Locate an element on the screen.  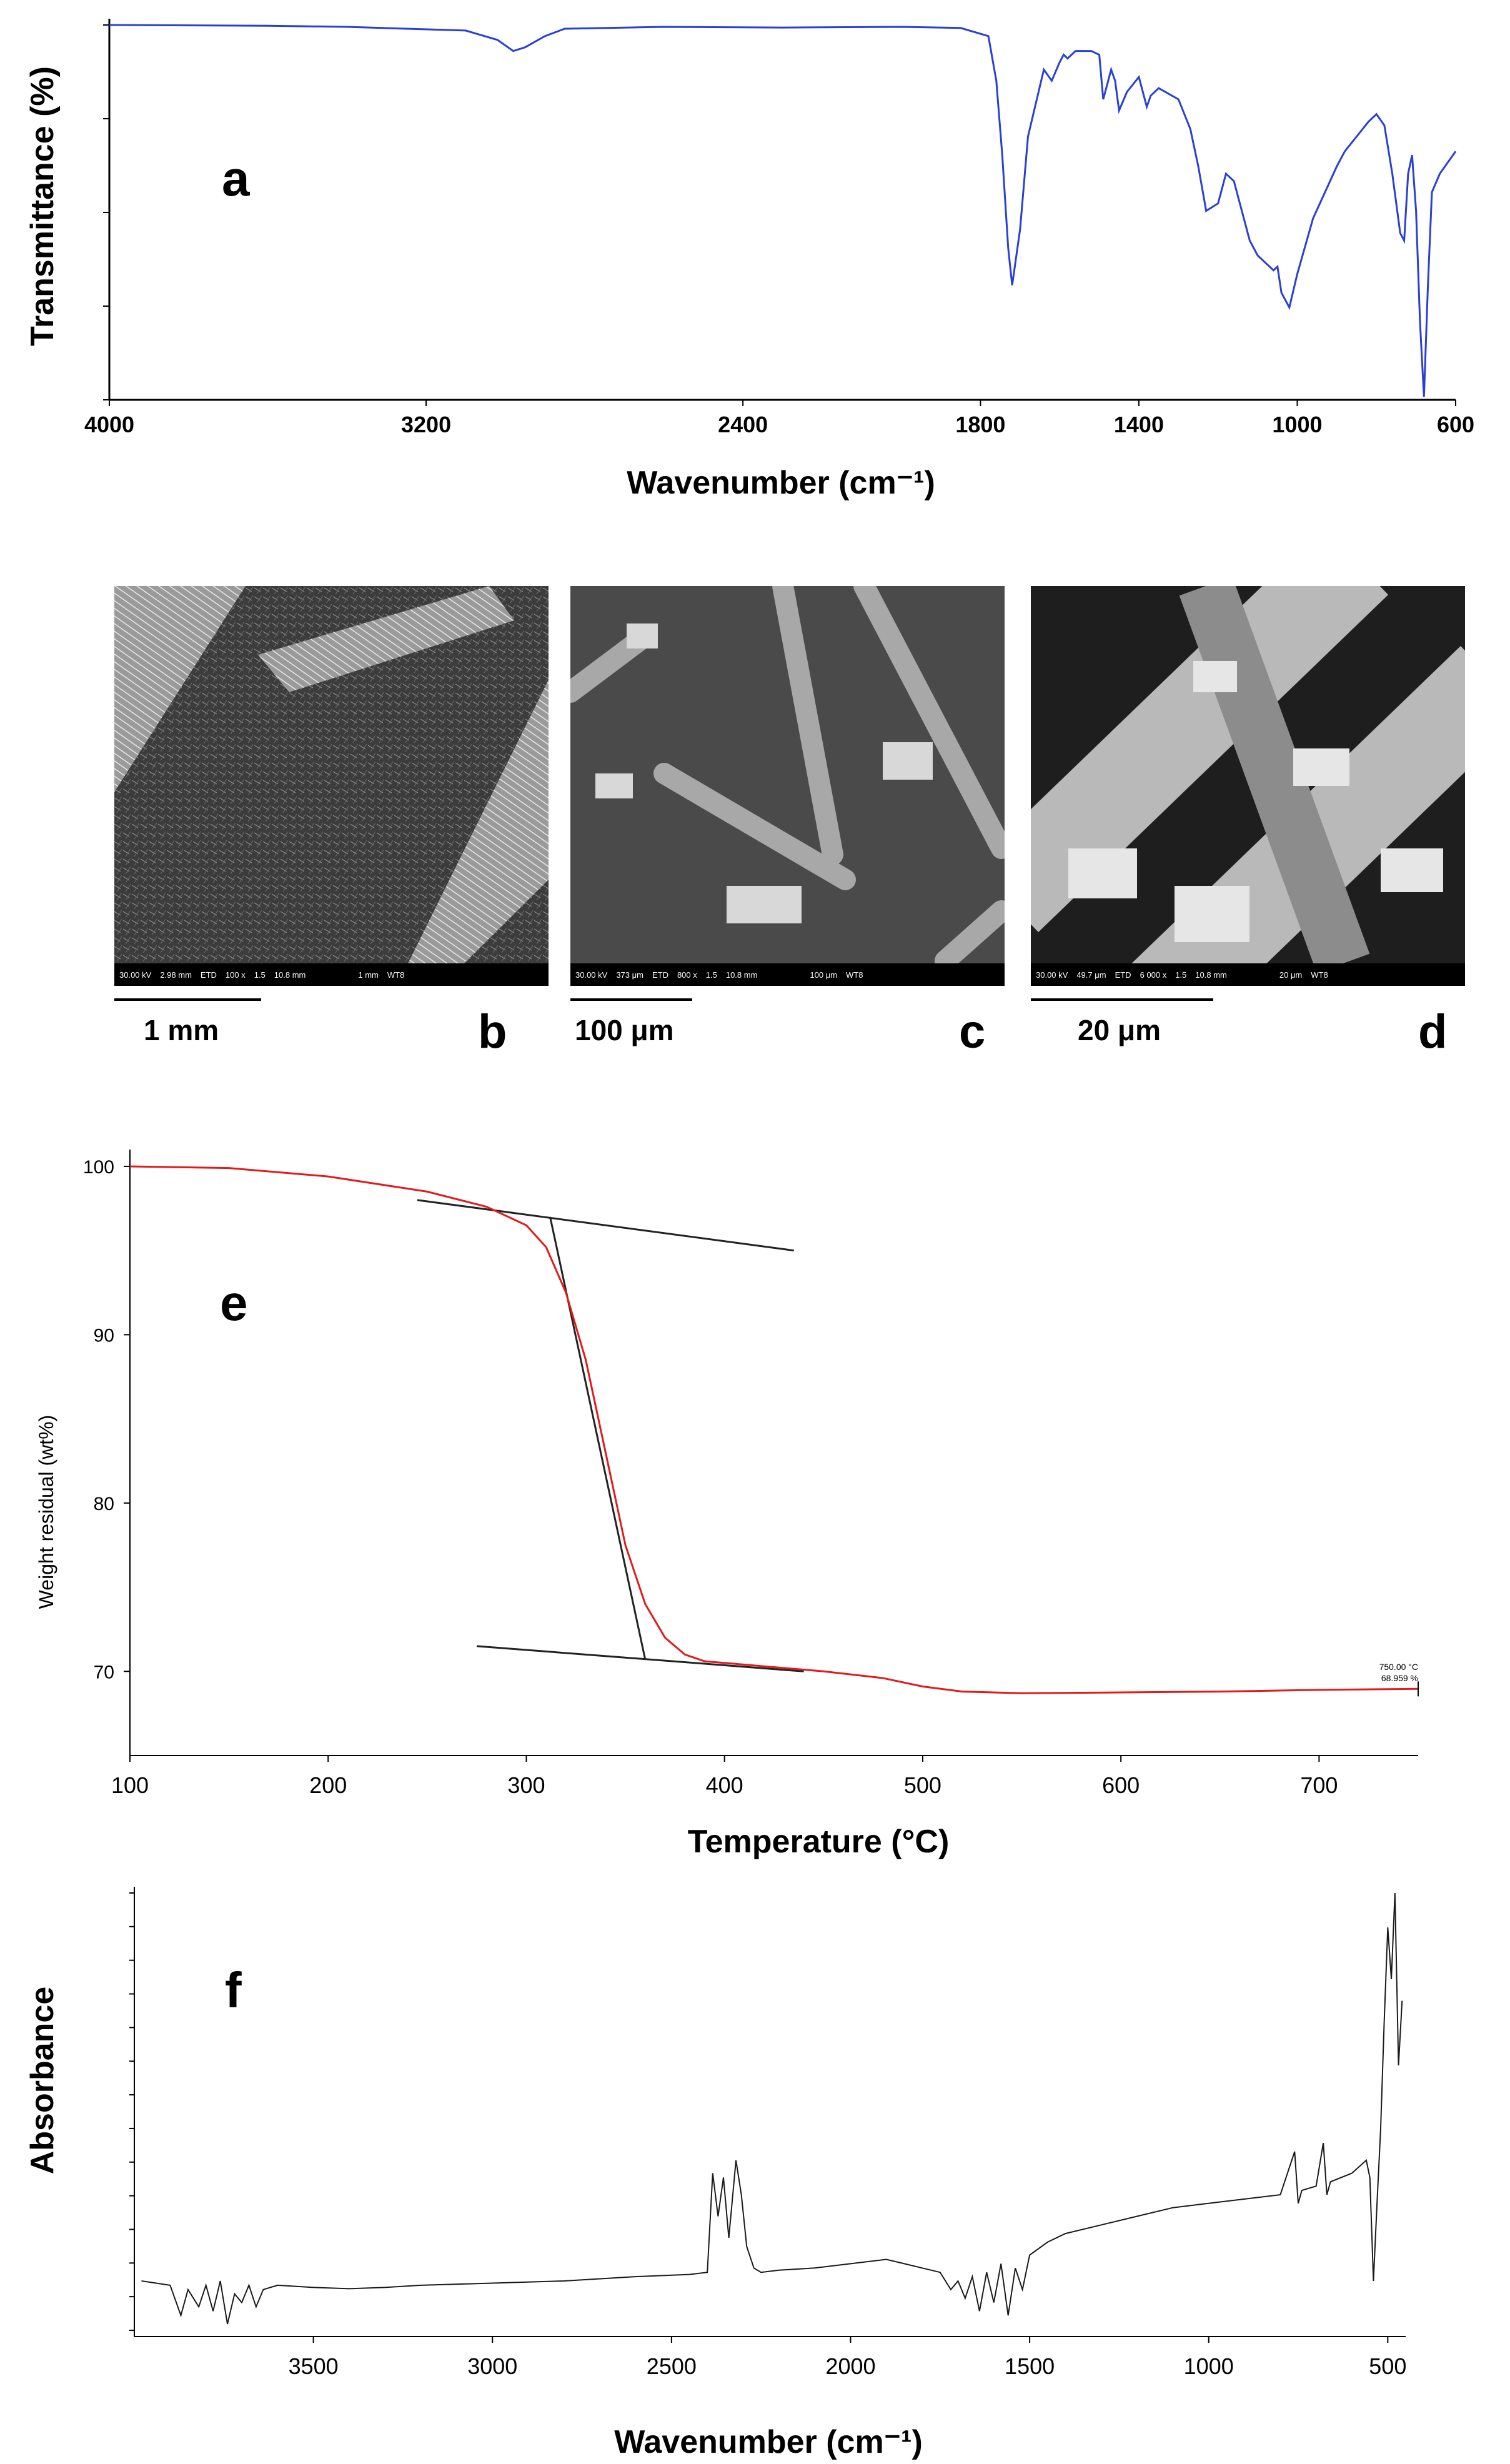
sem-b-spot: 1.5 is located at coordinates (260, 975).